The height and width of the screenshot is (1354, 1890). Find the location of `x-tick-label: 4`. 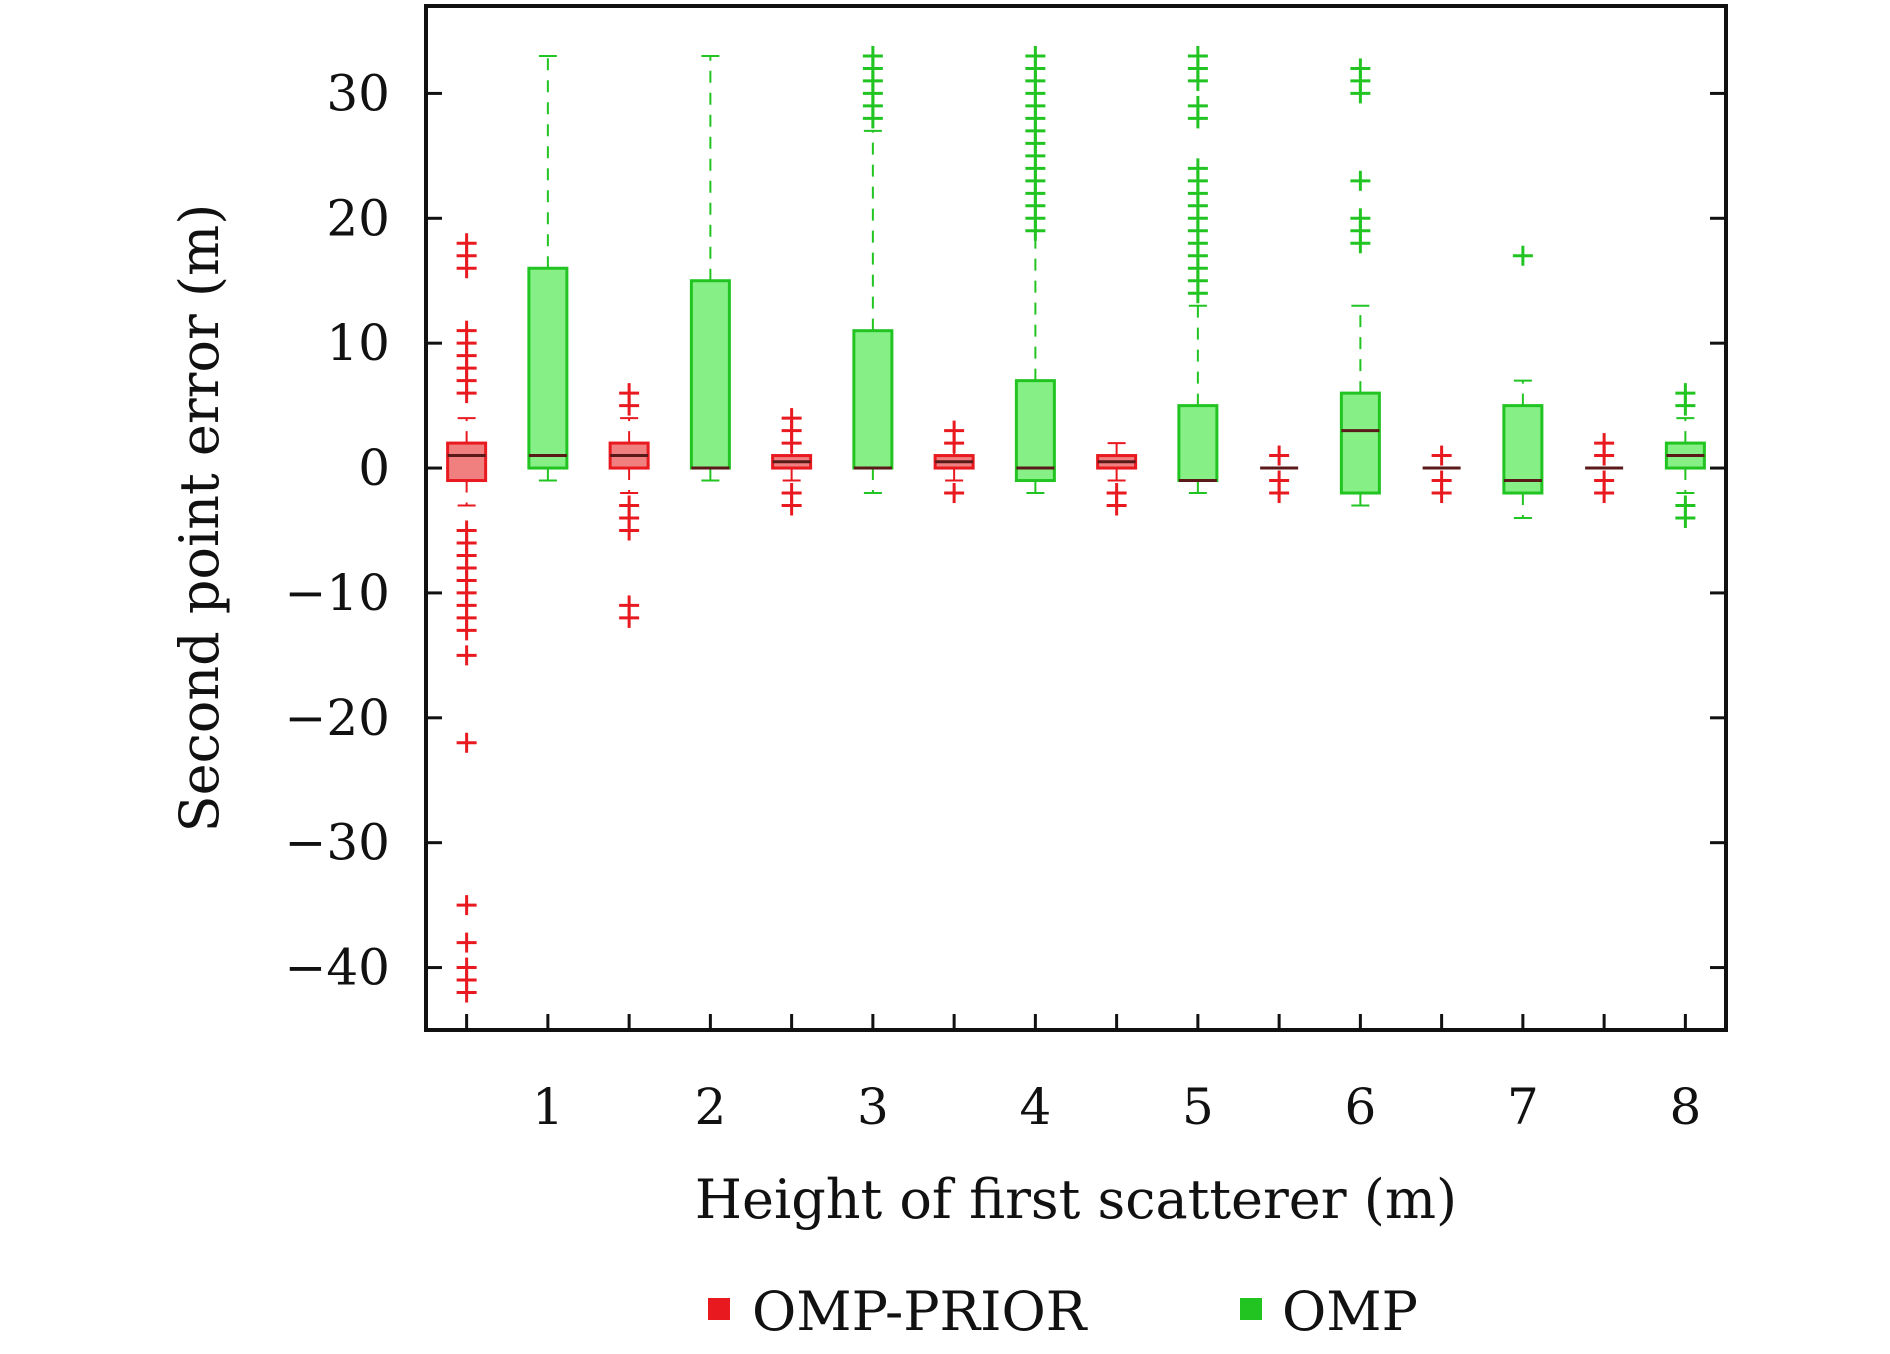

x-tick-label: 4 is located at coordinates (1035, 1107).